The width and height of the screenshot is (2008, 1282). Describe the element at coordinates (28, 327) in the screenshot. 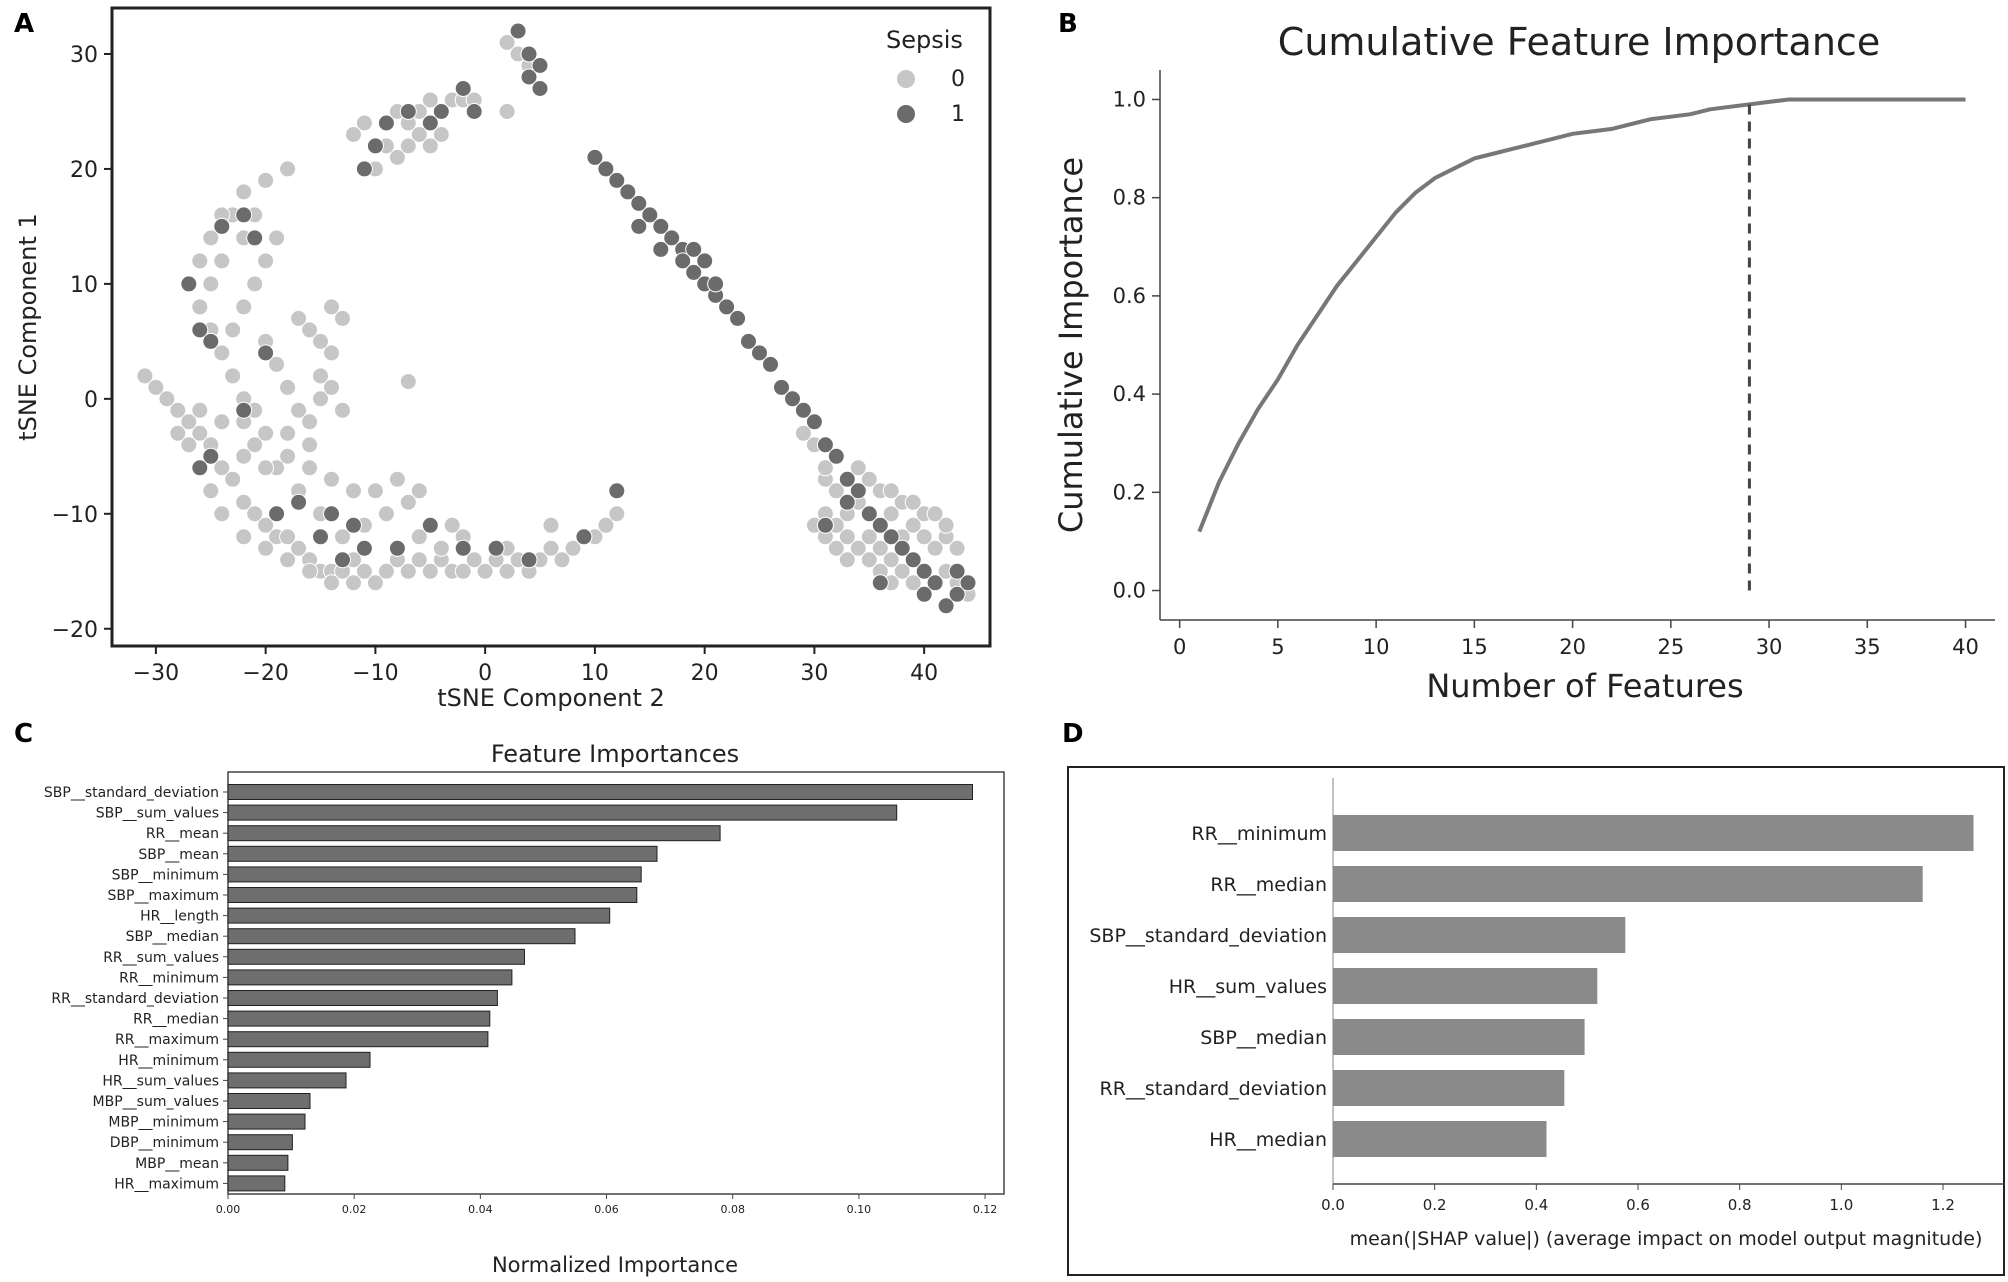

I see `y-axis-label: tSNE Component 1` at that location.